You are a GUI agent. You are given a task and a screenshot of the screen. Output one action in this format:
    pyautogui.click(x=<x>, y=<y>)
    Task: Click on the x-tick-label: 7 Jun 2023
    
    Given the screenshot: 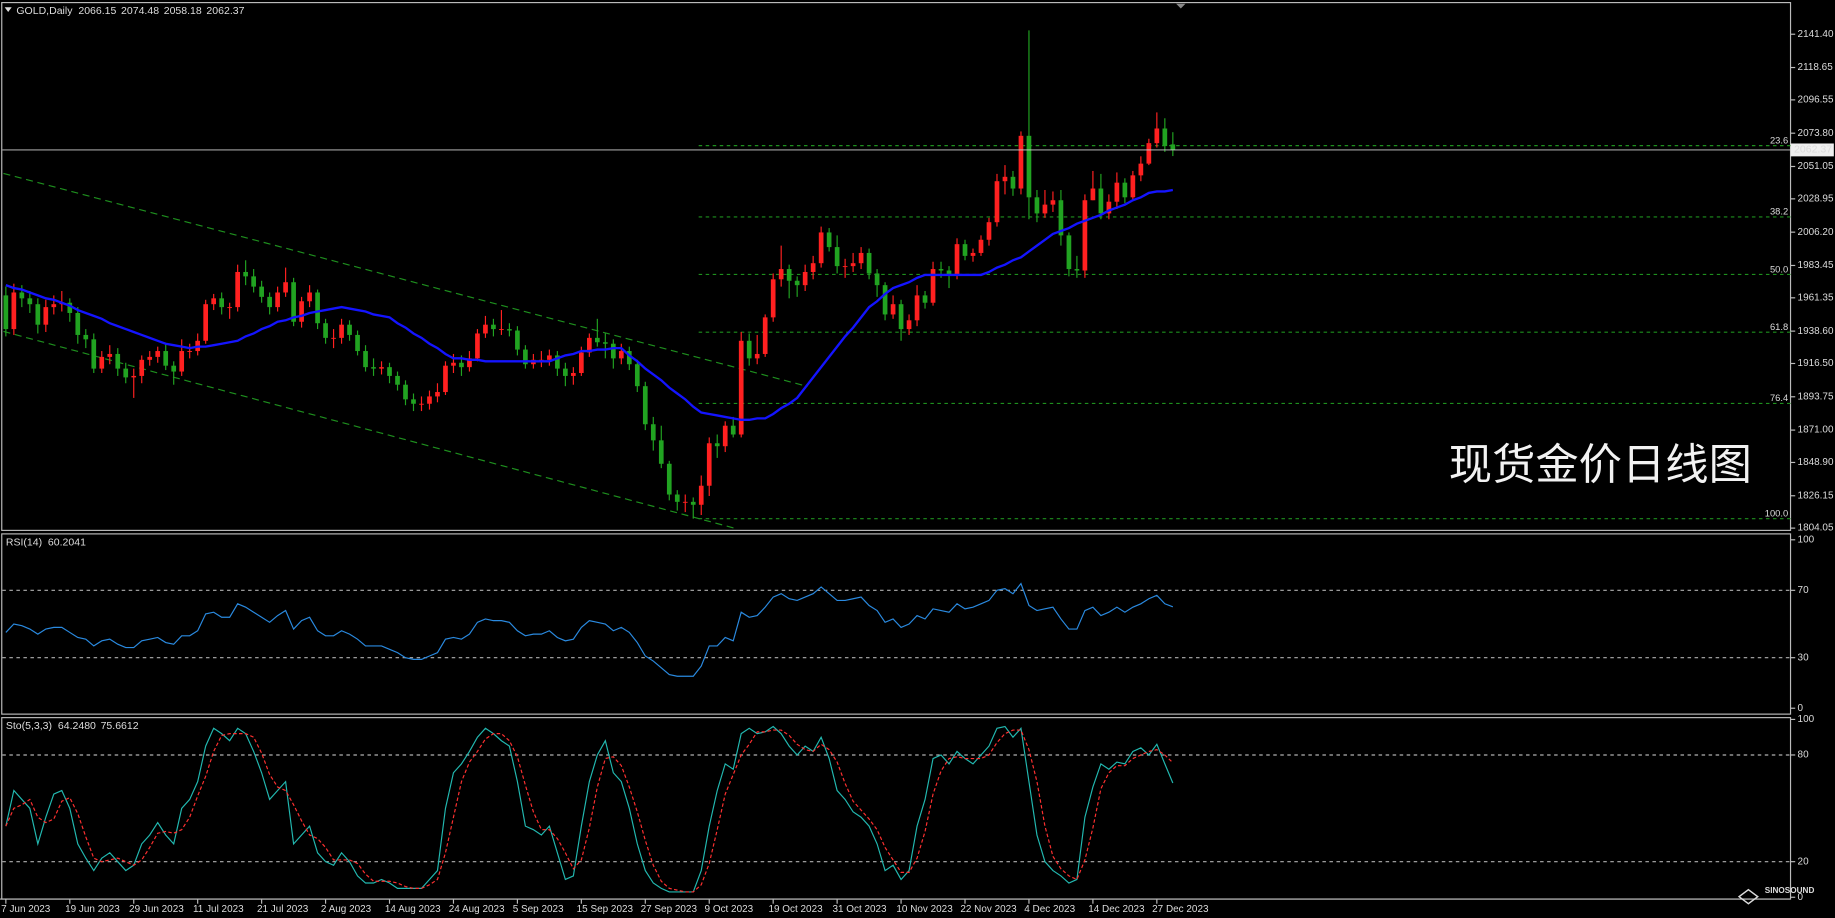 What is the action you would take?
    pyautogui.click(x=26, y=909)
    